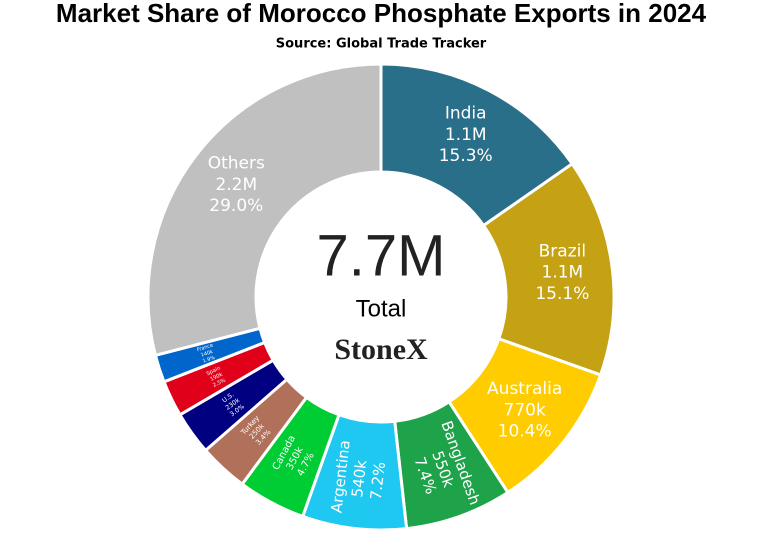  Describe the element at coordinates (525, 432) in the screenshot. I see `slice-percent: 10.4%` at that location.